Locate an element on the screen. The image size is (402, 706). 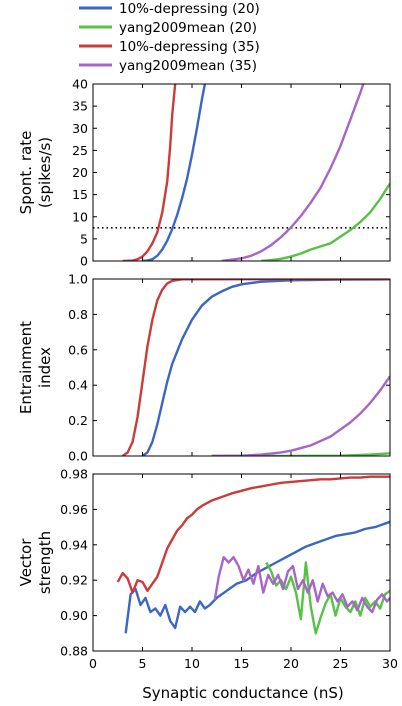
legend-entry: yang2009mean (20) is located at coordinates (168, 28).